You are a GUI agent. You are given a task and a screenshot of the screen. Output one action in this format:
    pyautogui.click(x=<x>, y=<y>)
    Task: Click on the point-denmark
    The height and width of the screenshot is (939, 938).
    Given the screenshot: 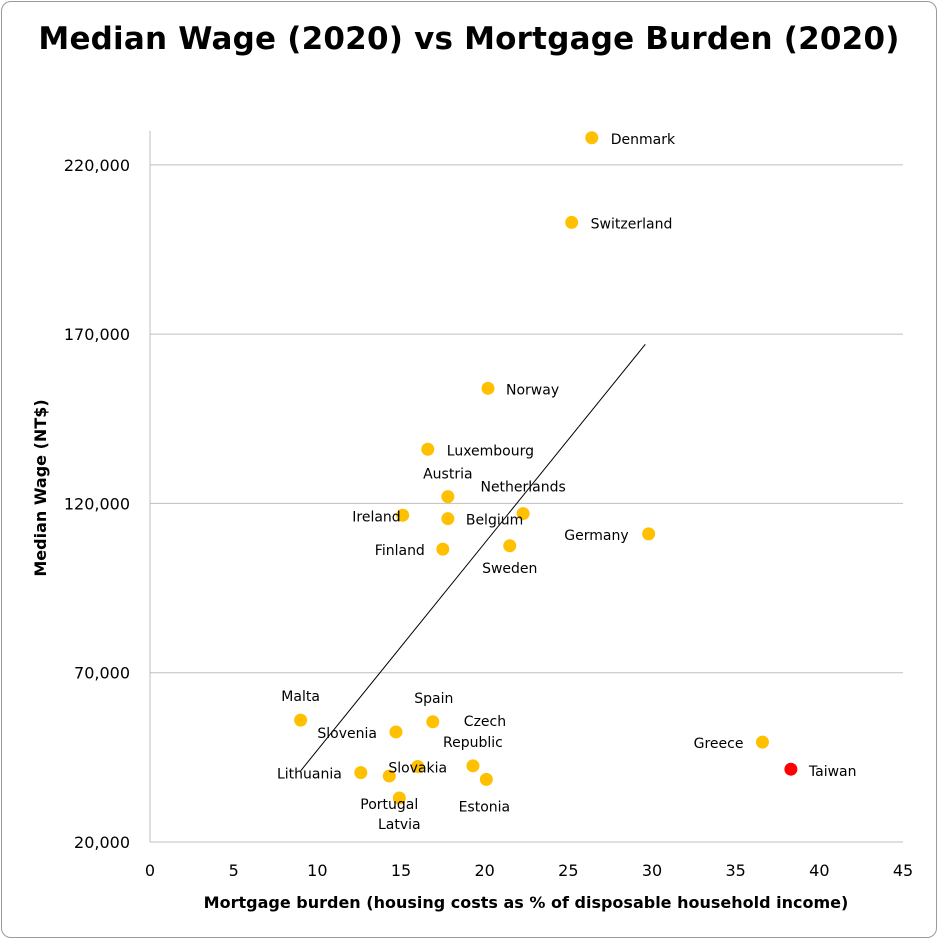 What is the action you would take?
    pyautogui.click(x=592, y=138)
    